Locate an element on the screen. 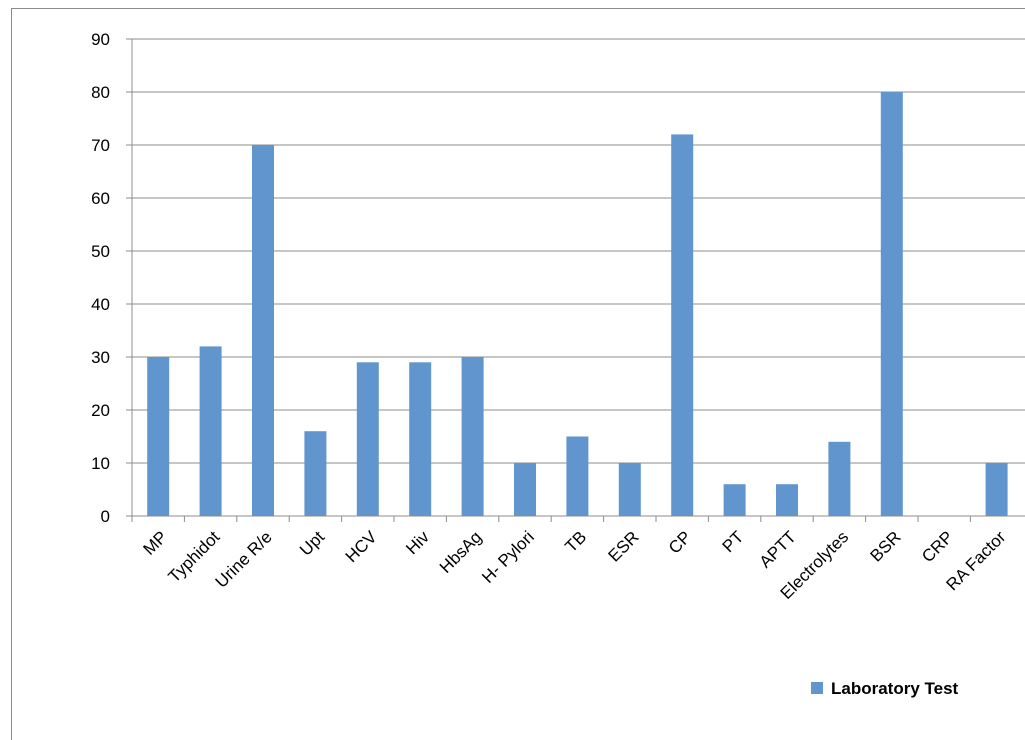 Image resolution: width=1025 pixels, height=740 pixels. x-tick-label: HbsAg is located at coordinates (461, 552).